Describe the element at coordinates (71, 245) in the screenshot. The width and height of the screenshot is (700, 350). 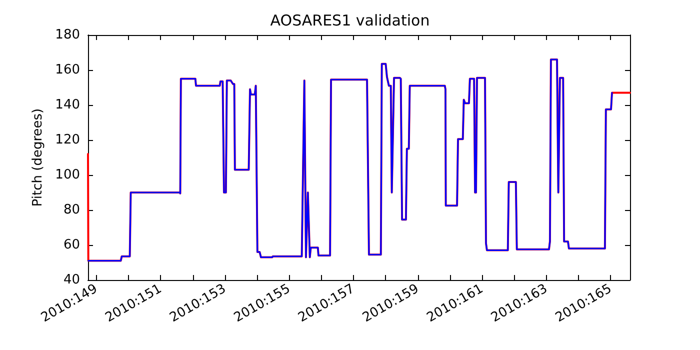
I see `y-tick-label: 60` at that location.